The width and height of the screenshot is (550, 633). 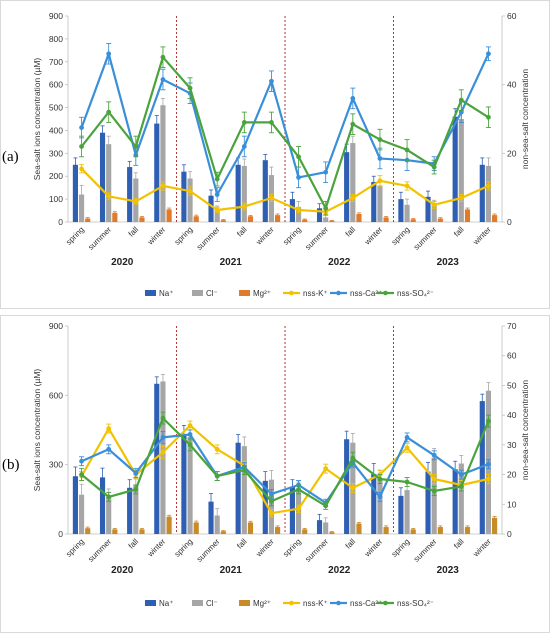 What do you see at coordinates (525, 430) in the screenshot?
I see `y2-axis-title: non-sea-salt concentration` at bounding box center [525, 430].